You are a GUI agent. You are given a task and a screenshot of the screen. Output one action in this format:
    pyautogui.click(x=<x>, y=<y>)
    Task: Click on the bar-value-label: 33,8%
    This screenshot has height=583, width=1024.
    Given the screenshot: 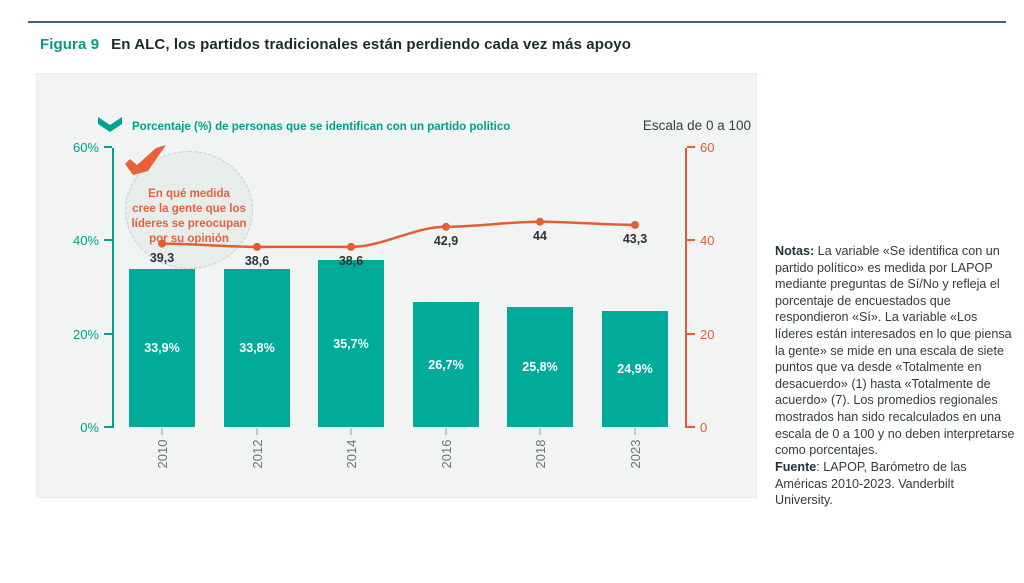 What is the action you would take?
    pyautogui.click(x=257, y=348)
    